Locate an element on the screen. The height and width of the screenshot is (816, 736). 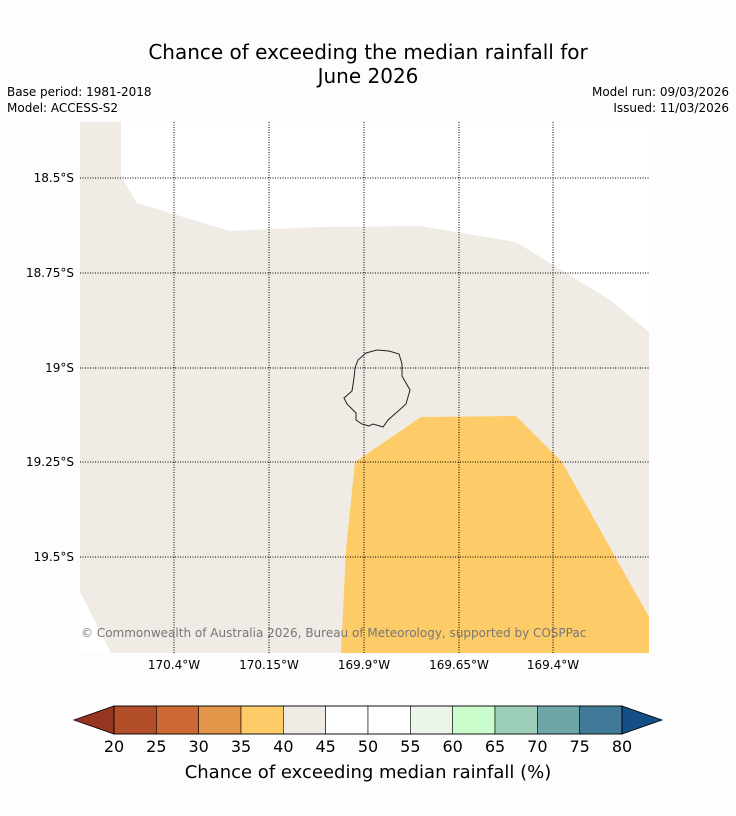
lat-label: 18.75°S is located at coordinates (50, 273).